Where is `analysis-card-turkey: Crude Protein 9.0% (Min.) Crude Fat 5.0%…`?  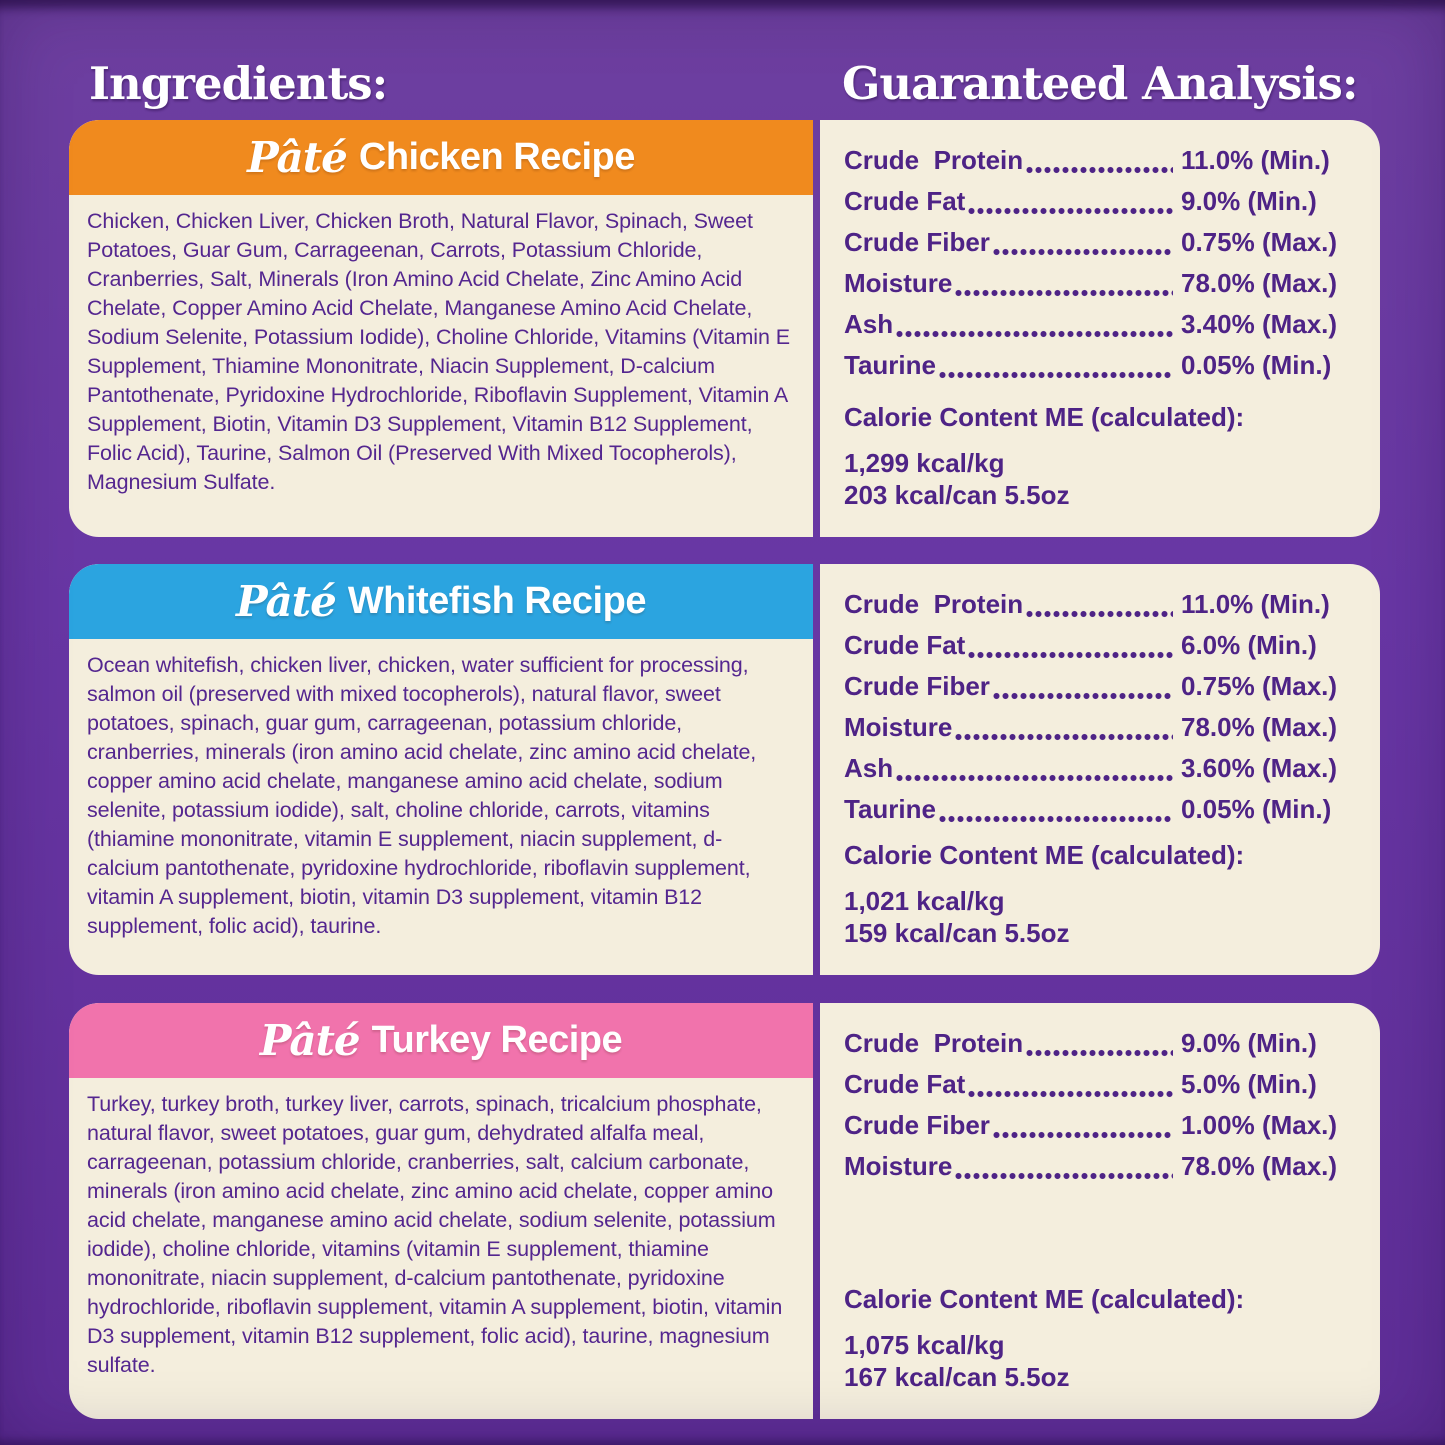 analysis-card-turkey: Crude Protein 9.0% (Min.) Crude Fat 5.0%… is located at coordinates (1100, 1211).